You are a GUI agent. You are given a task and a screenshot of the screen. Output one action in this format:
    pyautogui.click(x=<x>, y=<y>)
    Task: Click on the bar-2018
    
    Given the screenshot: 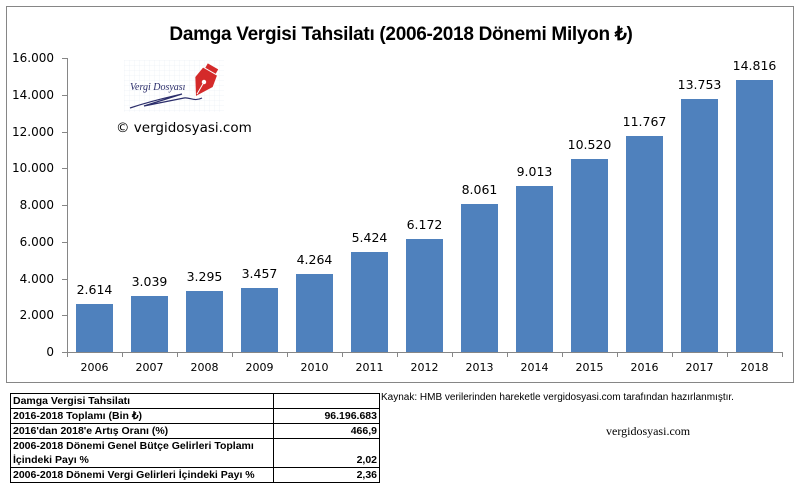 What is the action you would take?
    pyautogui.click(x=754, y=215)
    